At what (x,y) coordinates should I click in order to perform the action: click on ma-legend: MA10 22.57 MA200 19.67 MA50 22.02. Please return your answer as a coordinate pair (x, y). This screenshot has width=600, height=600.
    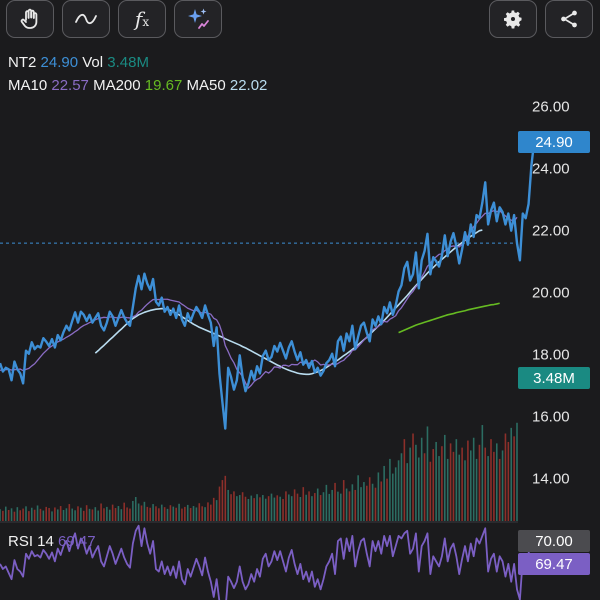
    Looking at the image, I should click on (137, 85).